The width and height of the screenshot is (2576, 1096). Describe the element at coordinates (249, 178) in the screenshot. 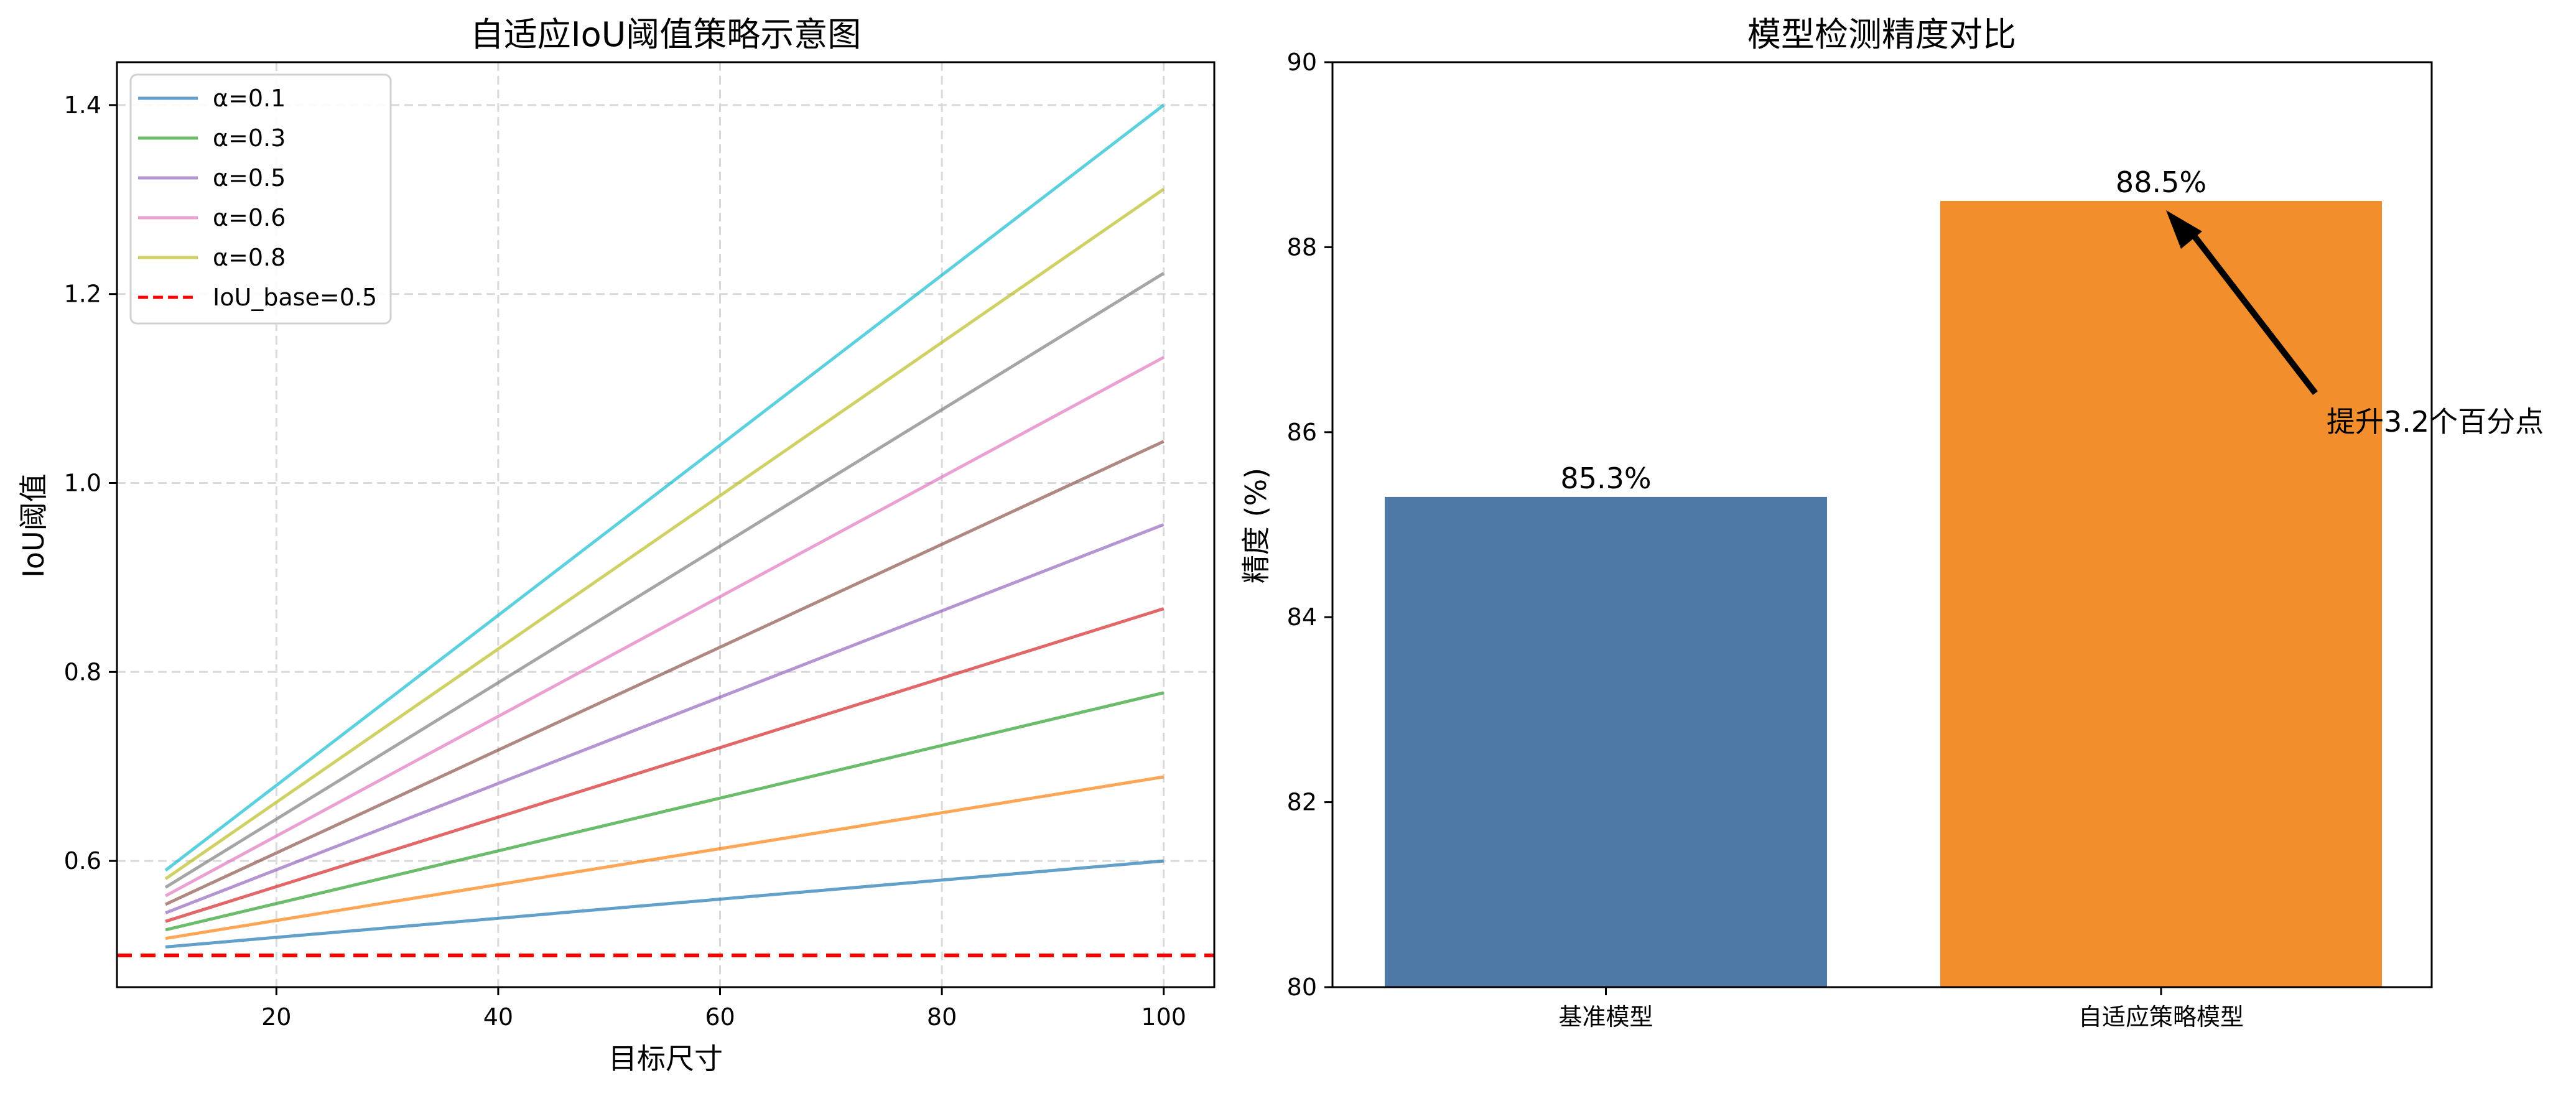

I see `legend-label: α=0.5` at that location.